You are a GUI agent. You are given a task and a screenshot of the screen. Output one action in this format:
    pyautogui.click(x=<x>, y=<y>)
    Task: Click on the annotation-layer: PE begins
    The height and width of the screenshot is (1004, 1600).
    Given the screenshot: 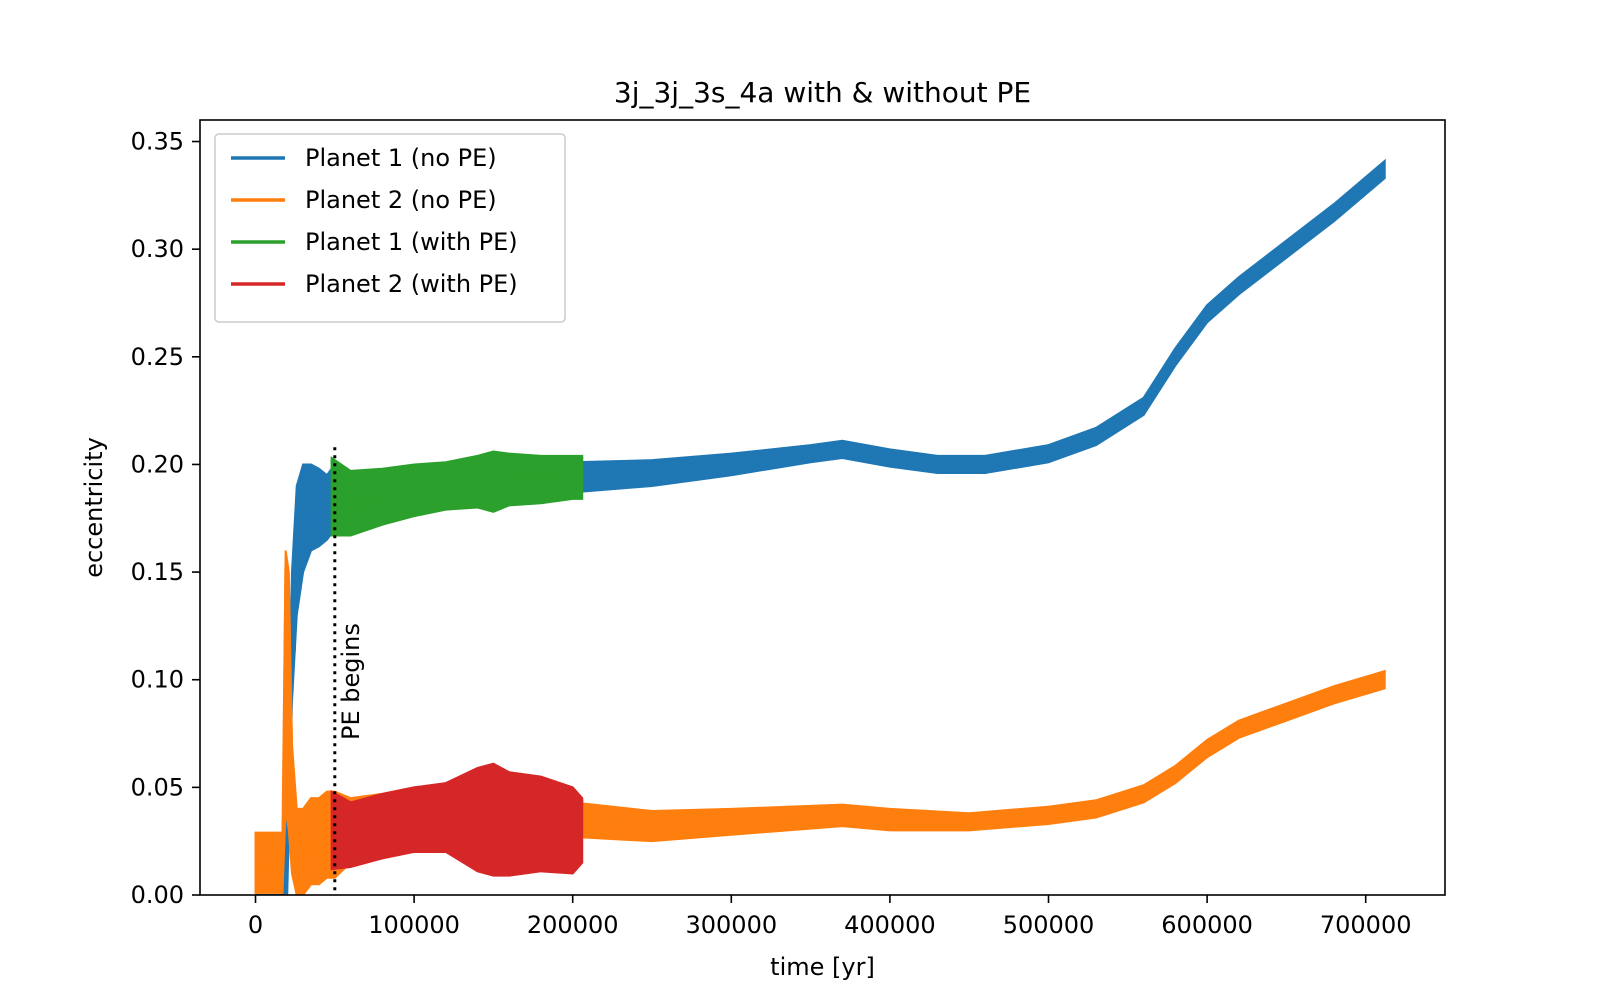 What is the action you would take?
    pyautogui.click(x=349, y=671)
    